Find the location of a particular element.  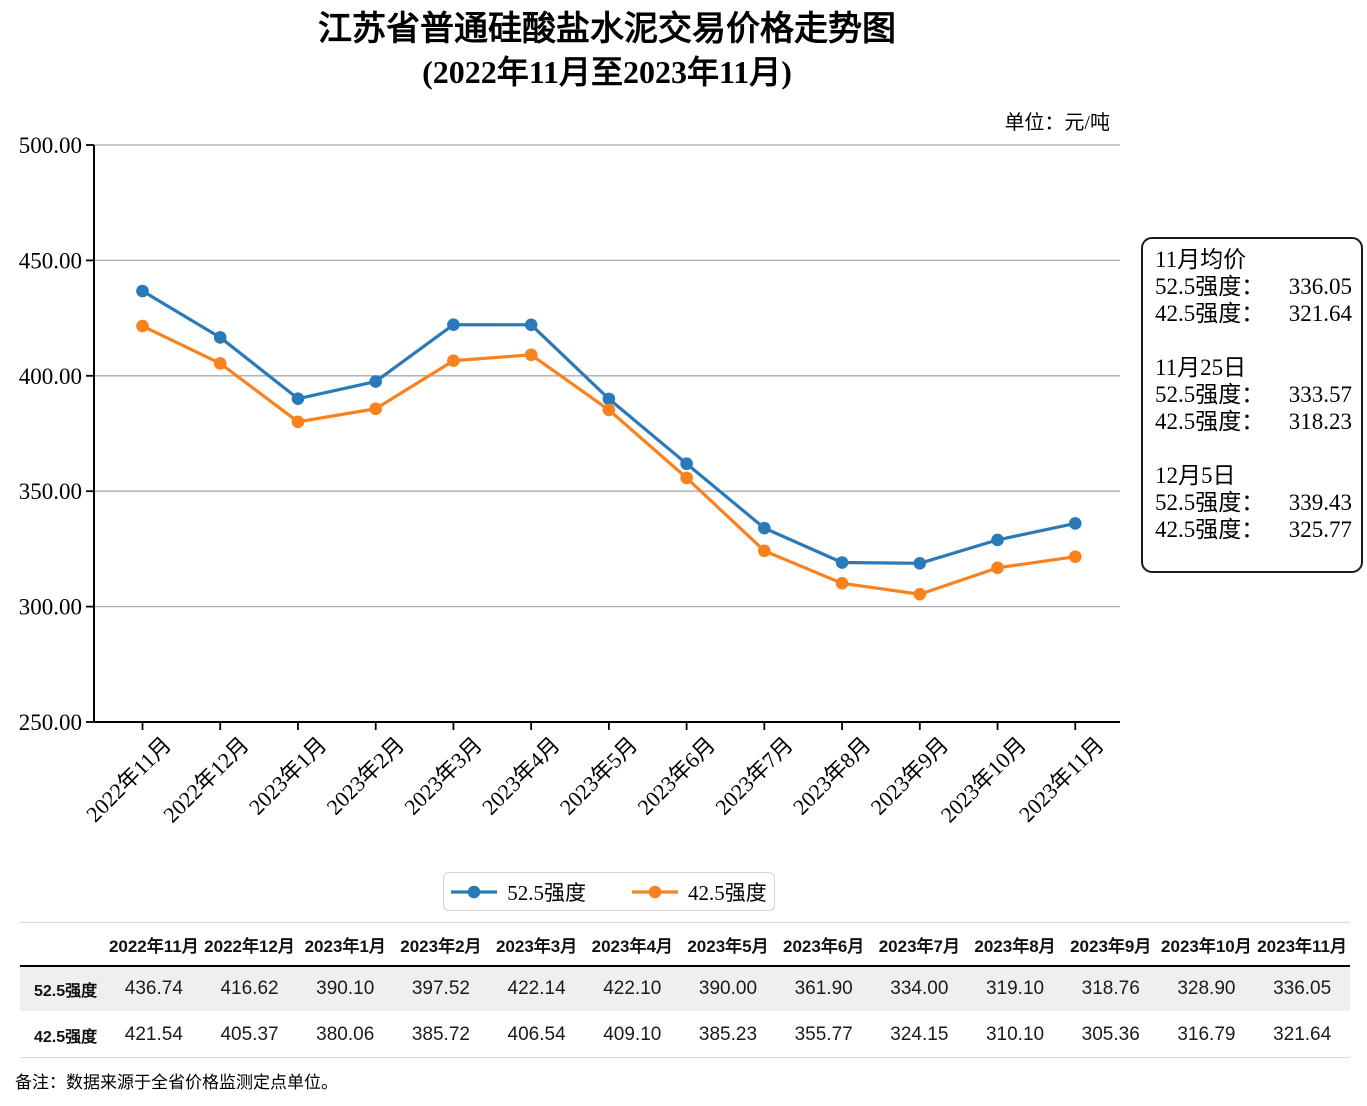

table-col-header: 2023年11月 is located at coordinates (1302, 944).